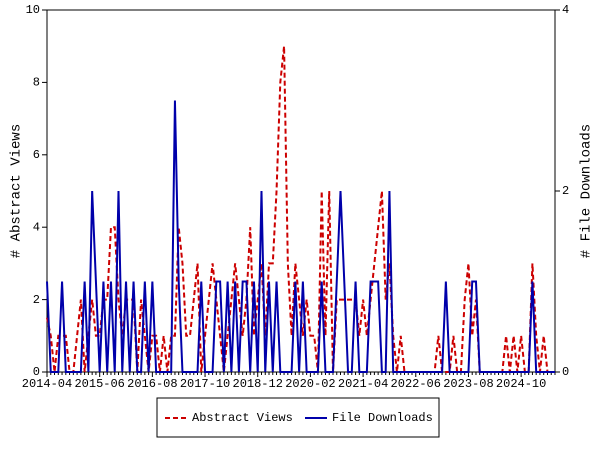 The height and width of the screenshot is (450, 600). What do you see at coordinates (468, 384) in the screenshot?
I see `x-tick-label: 2023-08` at bounding box center [468, 384].